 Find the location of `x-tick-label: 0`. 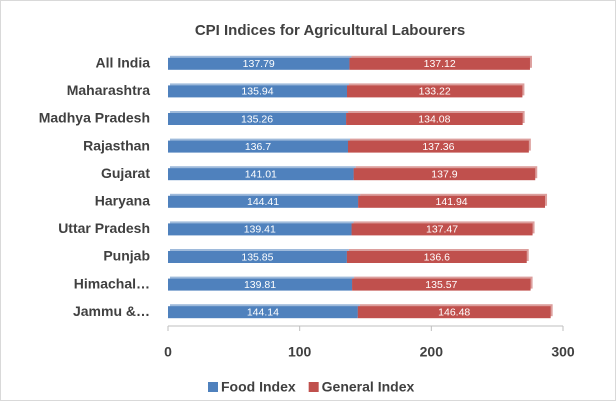

x-tick-label: 0 is located at coordinates (168, 352).